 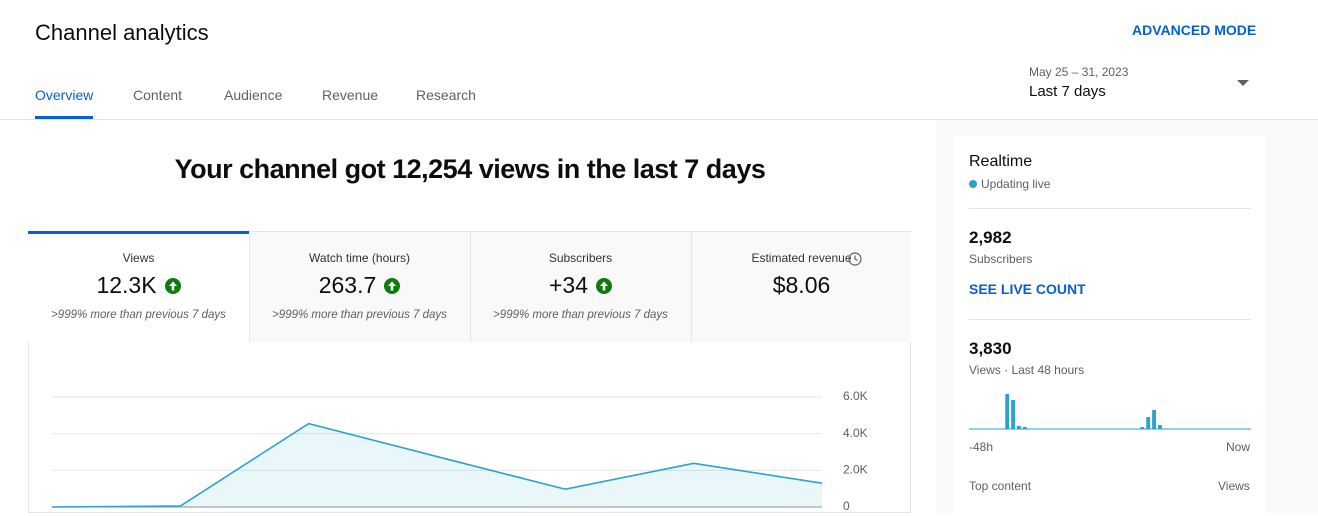 What do you see at coordinates (1234, 486) in the screenshot?
I see `views-column-label: Views` at bounding box center [1234, 486].